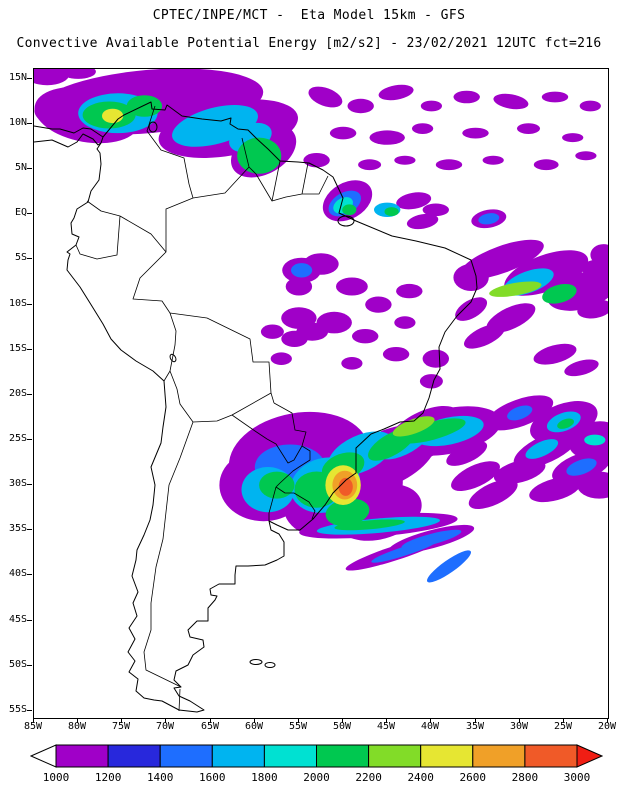 This screenshot has height=800, width=618. What do you see at coordinates (254, 726) in the screenshot?
I see `lon-tick-label: 60W` at bounding box center [254, 726].